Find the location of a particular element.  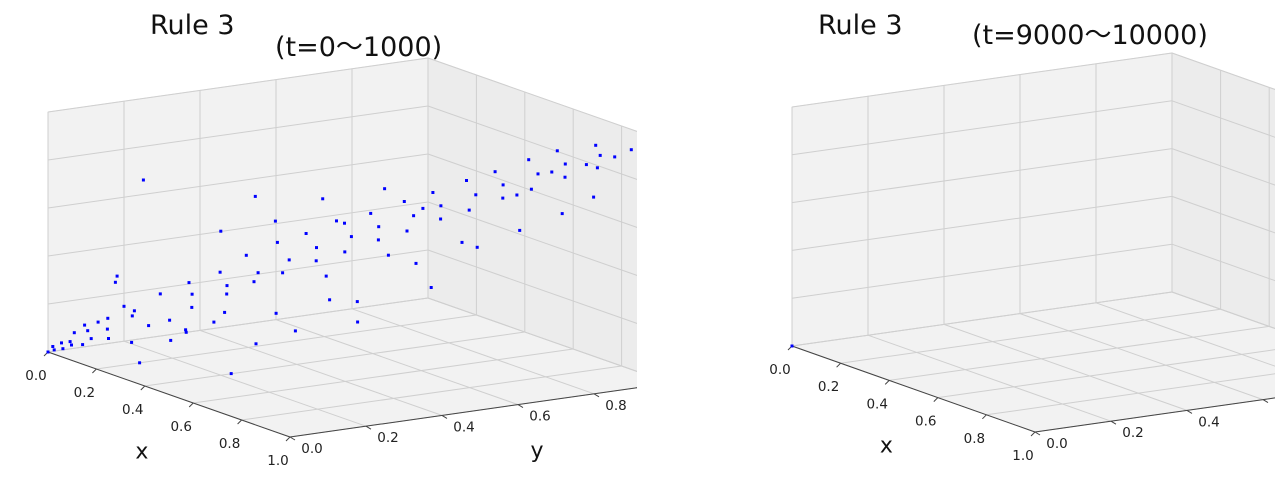

y-tick-label: 0.6 is located at coordinates (539, 417).